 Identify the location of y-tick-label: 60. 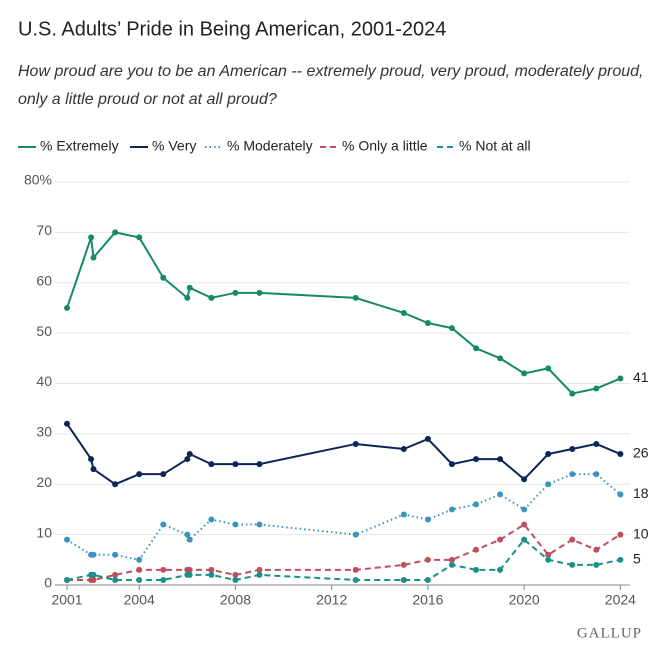
(44, 280).